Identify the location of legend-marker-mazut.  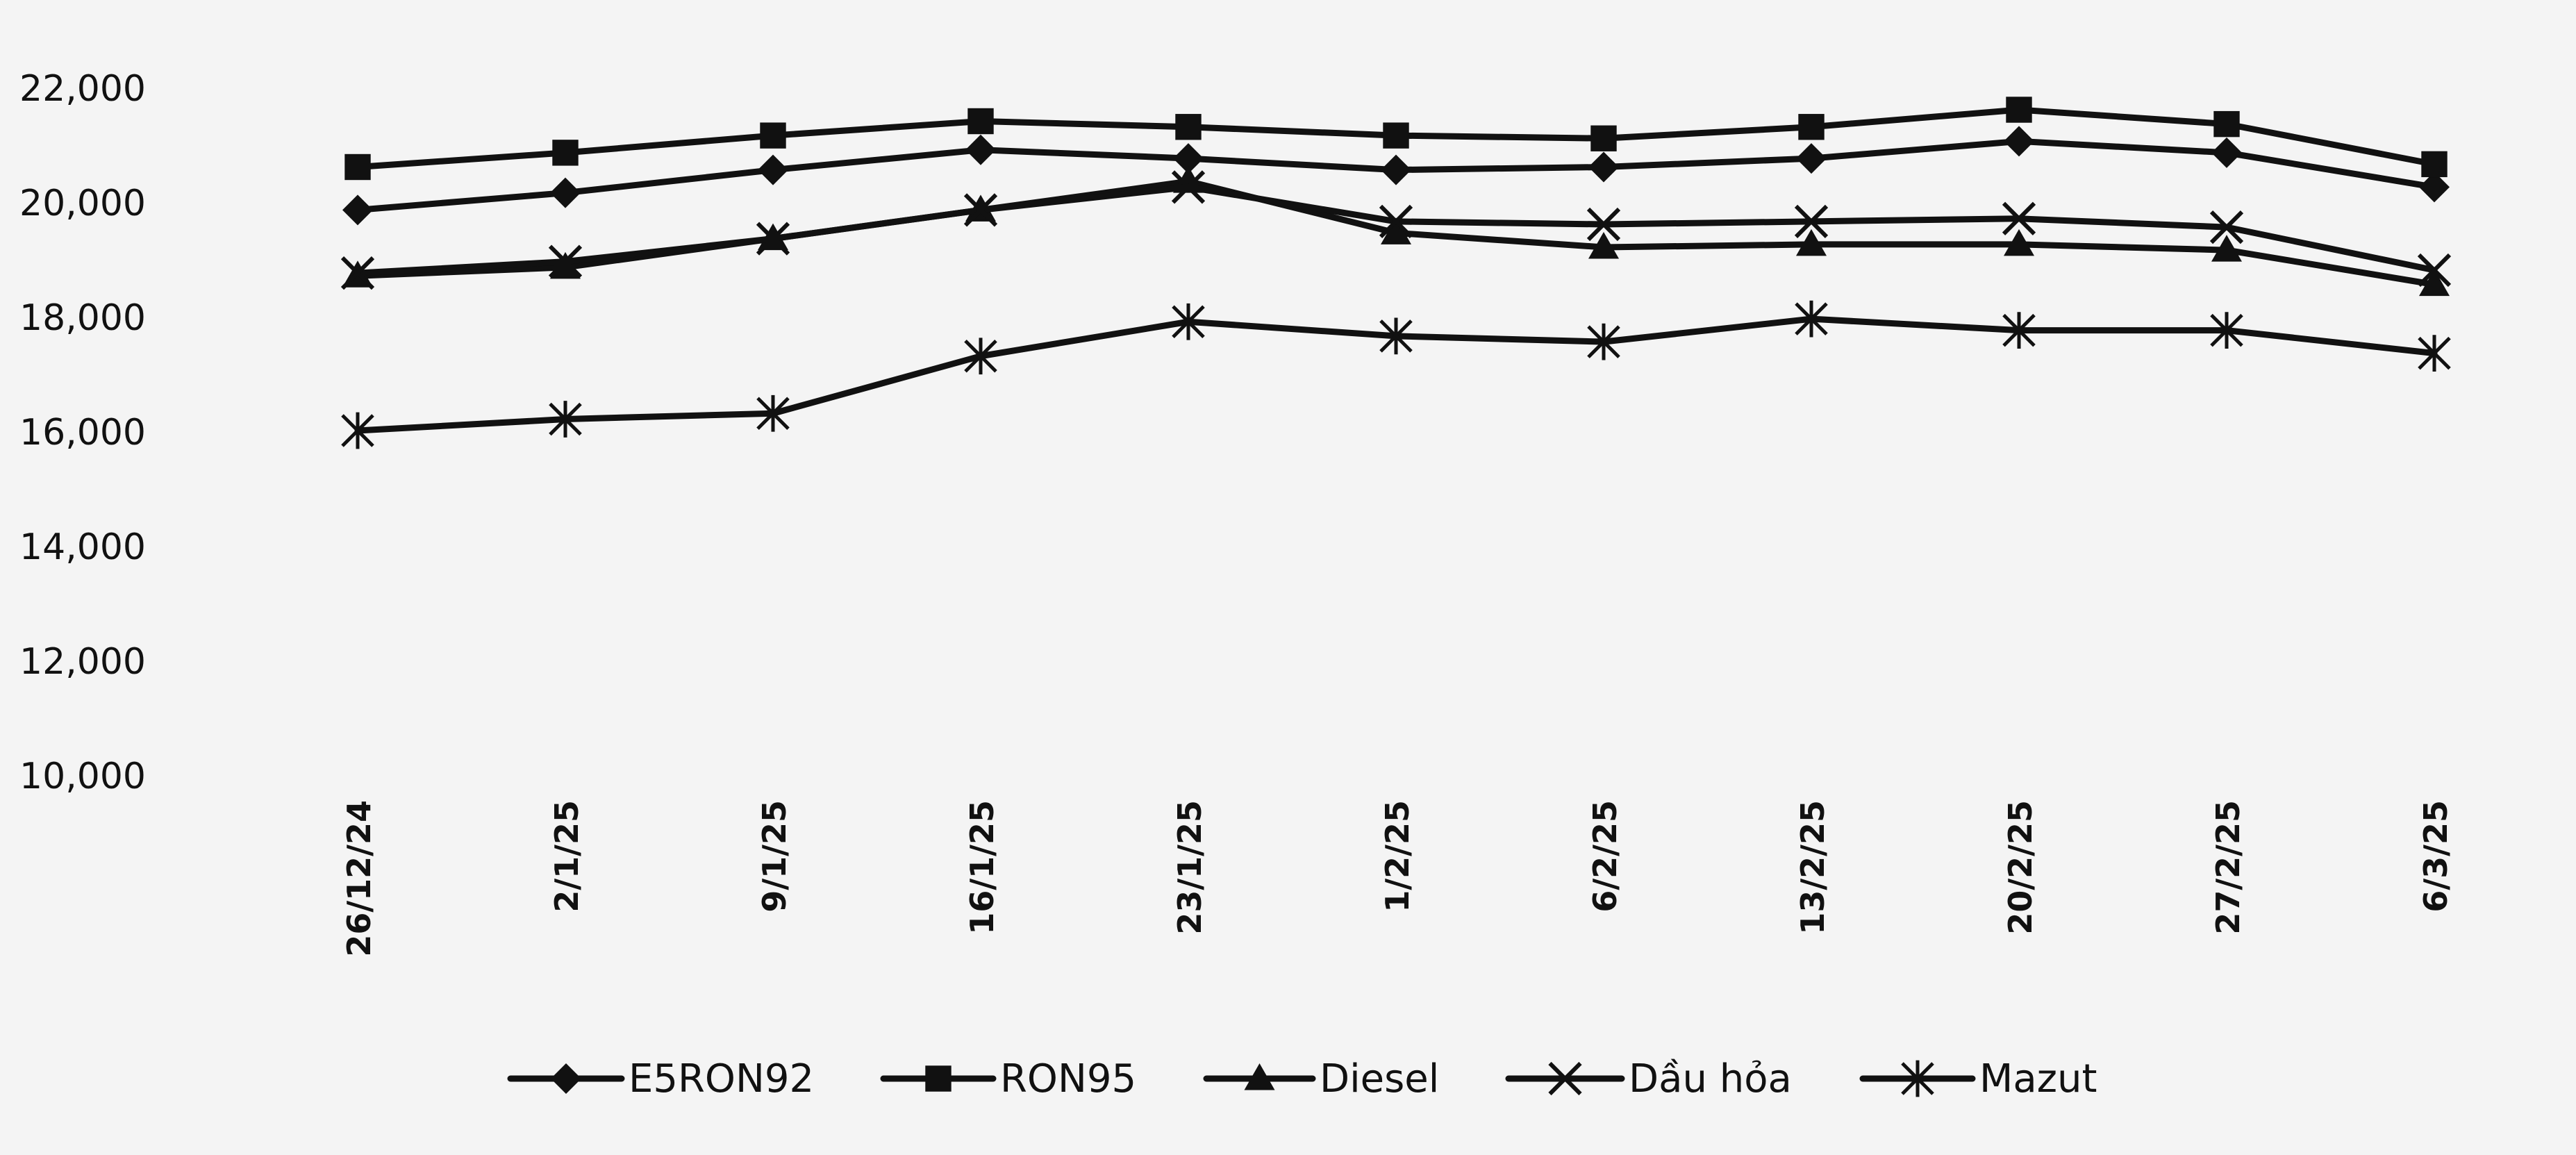
(1917, 1078).